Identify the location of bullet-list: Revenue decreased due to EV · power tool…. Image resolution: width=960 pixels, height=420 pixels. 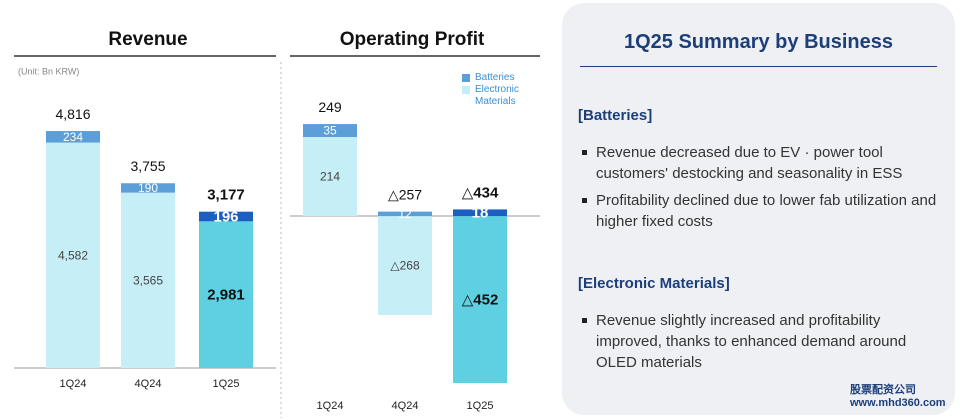
(763, 187).